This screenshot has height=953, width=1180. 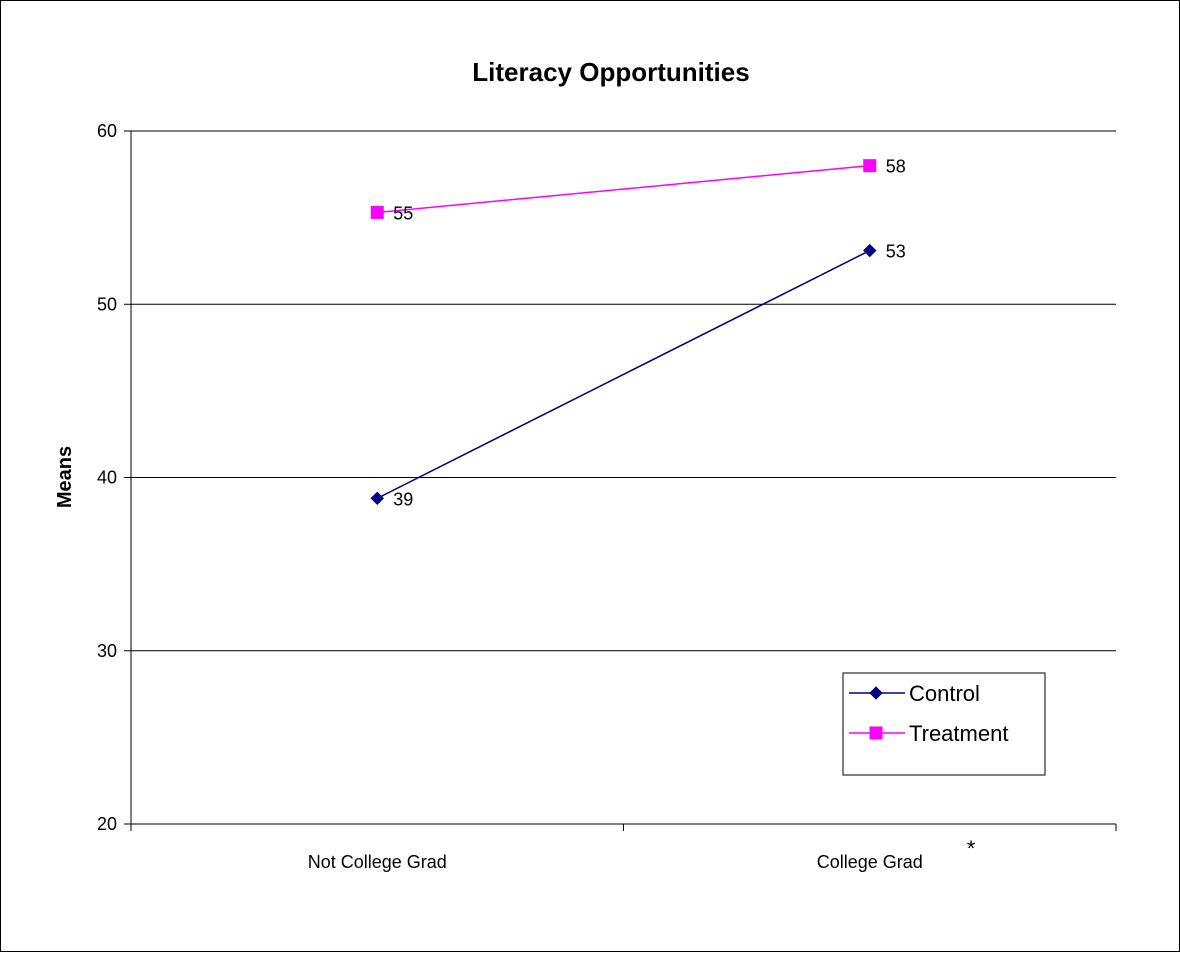 I want to click on series-line-treatment, so click(x=623, y=189).